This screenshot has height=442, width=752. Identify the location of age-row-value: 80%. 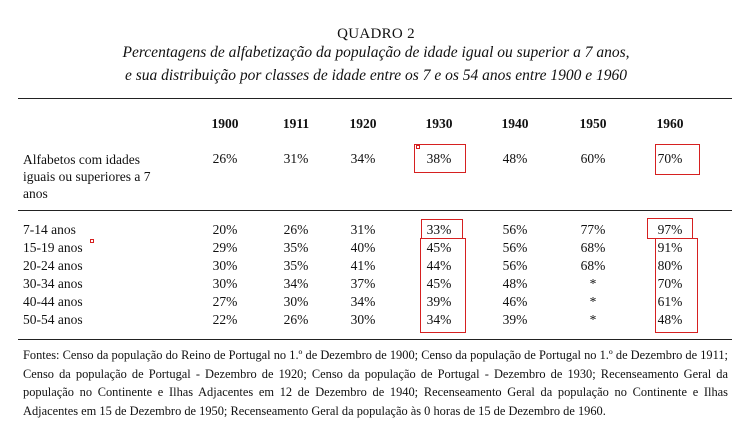
(670, 265).